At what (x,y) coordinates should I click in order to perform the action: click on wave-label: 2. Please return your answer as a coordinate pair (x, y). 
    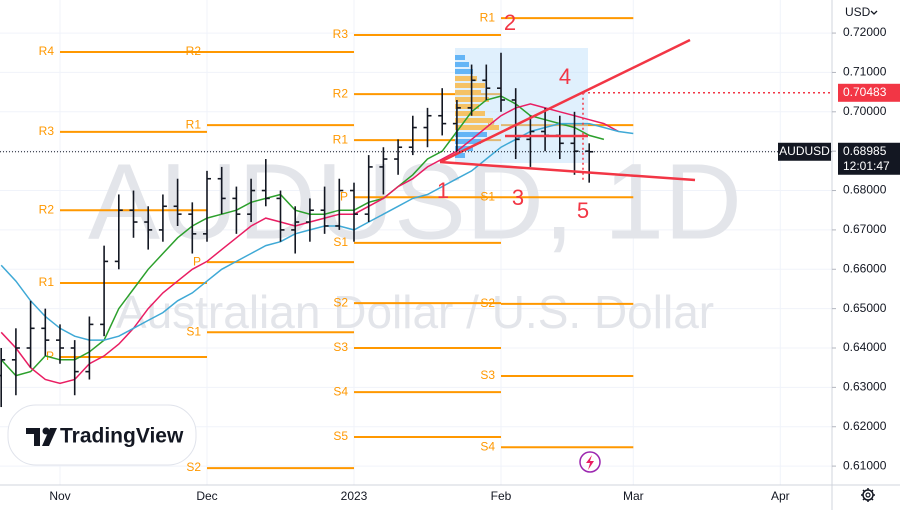
    Looking at the image, I should click on (510, 22).